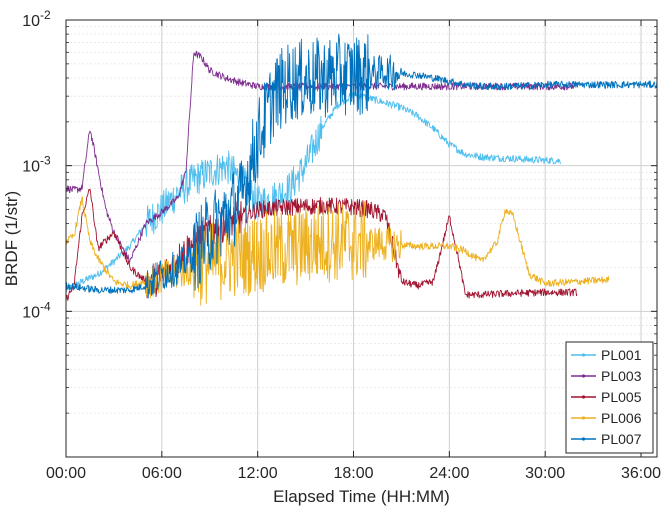 This screenshot has height=513, width=664. What do you see at coordinates (162, 473) in the screenshot?
I see `x-tick-label: 06:00` at bounding box center [162, 473].